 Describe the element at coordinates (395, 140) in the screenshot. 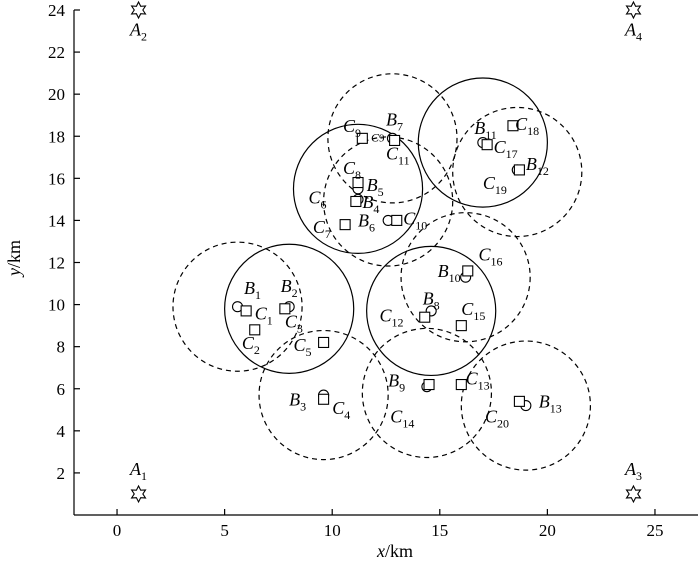

I see `client-marker-C11` at that location.